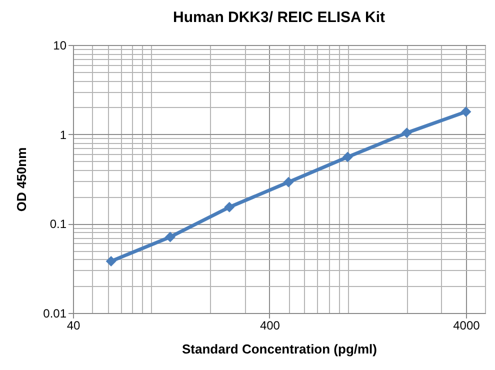  I want to click on y-tick-label: 10, so click(60, 45).